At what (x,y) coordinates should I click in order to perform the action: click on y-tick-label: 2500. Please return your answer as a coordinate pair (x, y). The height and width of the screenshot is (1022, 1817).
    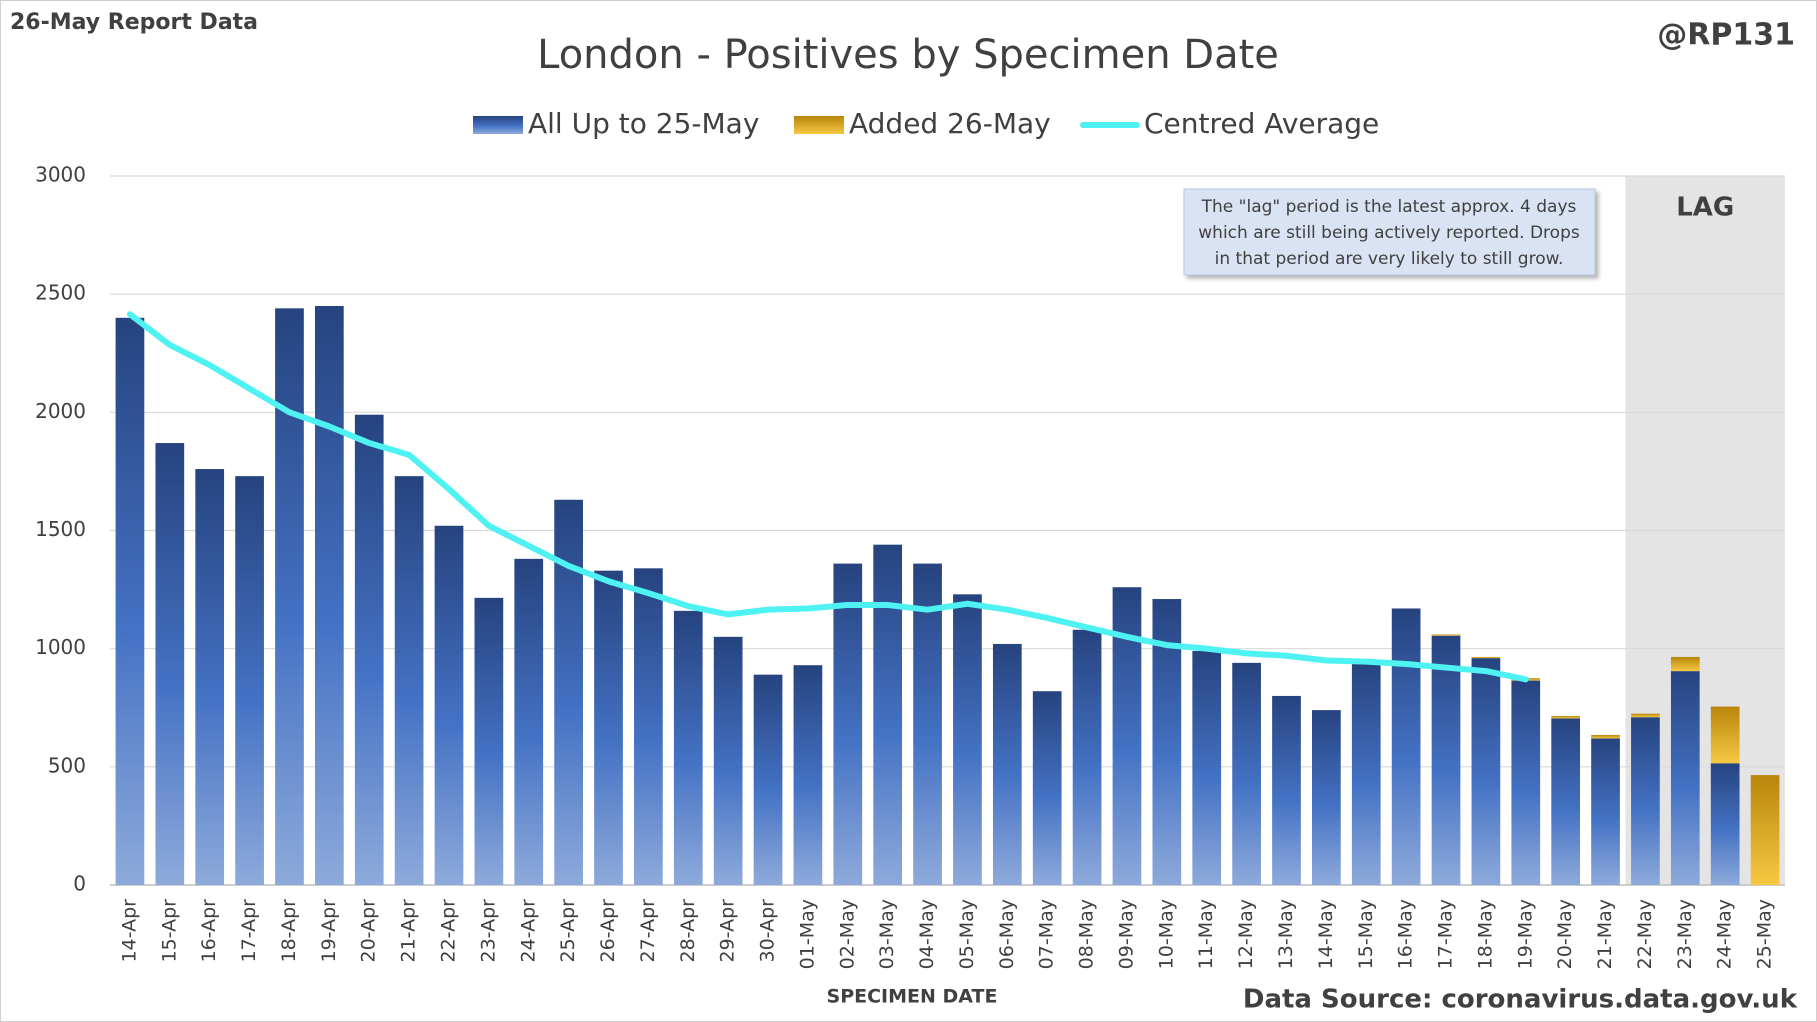
    Looking at the image, I should click on (60, 293).